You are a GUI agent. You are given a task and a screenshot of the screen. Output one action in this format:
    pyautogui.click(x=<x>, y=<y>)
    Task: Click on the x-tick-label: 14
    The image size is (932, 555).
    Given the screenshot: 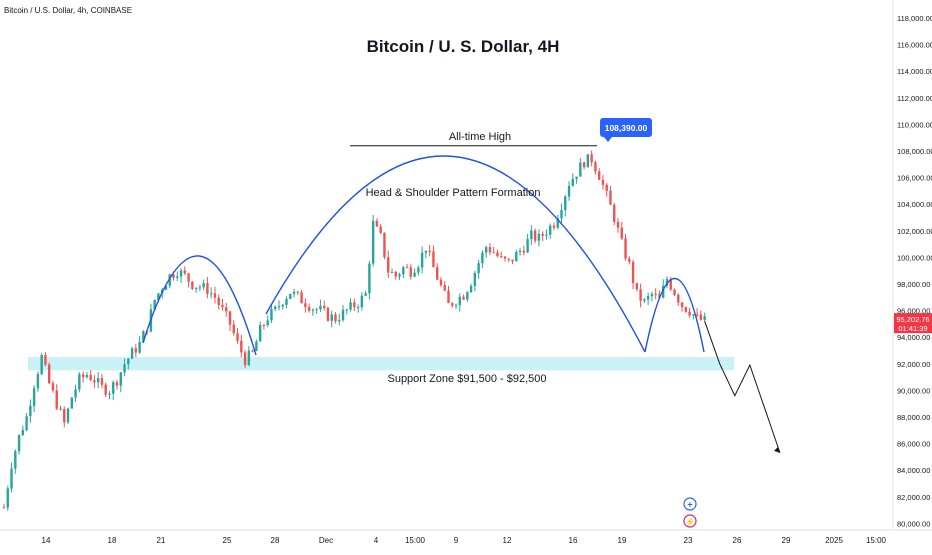 What is the action you would take?
    pyautogui.click(x=46, y=540)
    